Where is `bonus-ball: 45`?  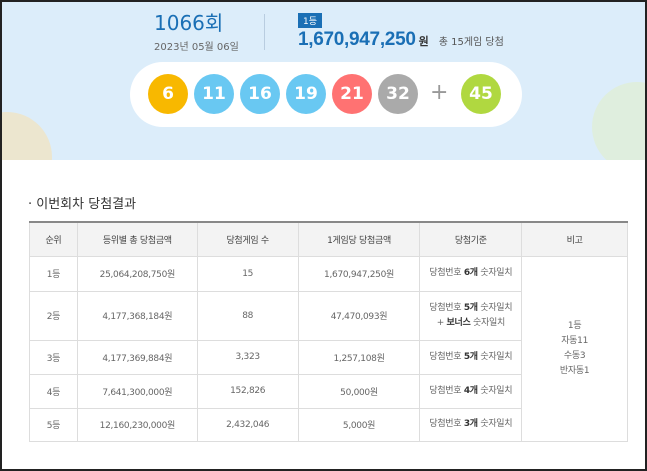
bonus-ball: 45 is located at coordinates (481, 94).